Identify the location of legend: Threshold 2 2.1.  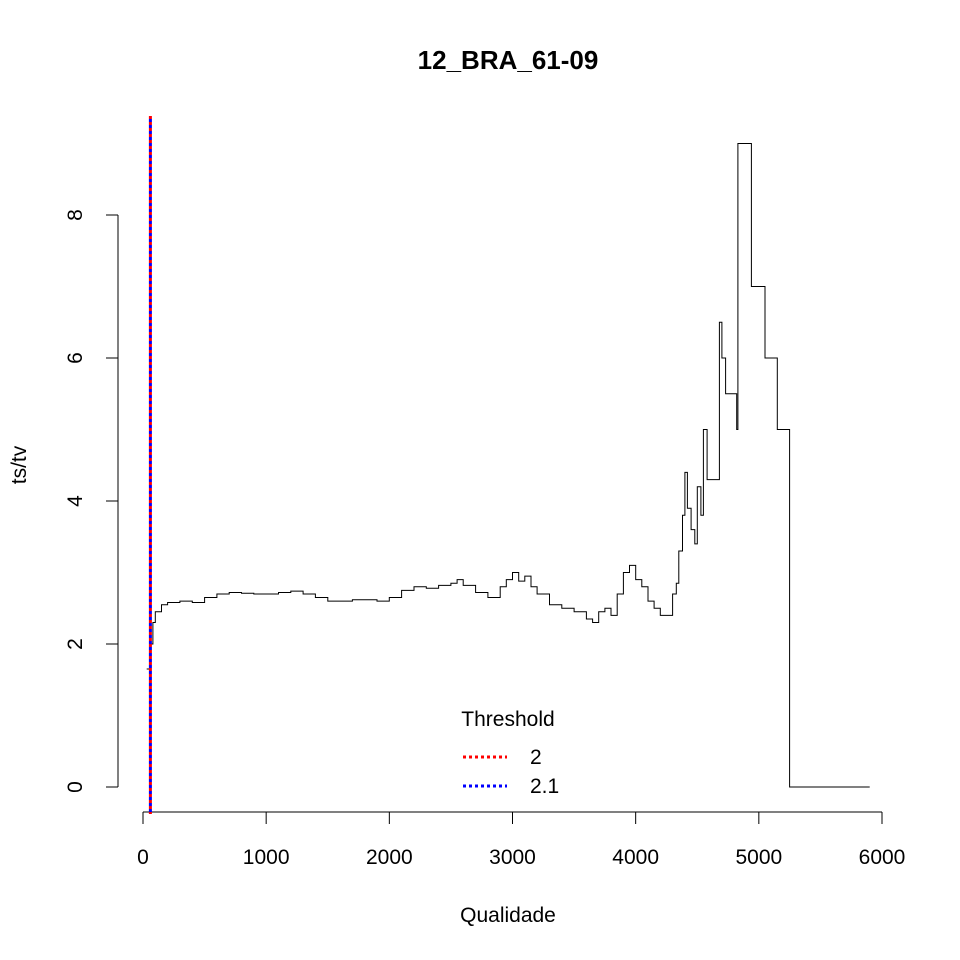
(510, 753).